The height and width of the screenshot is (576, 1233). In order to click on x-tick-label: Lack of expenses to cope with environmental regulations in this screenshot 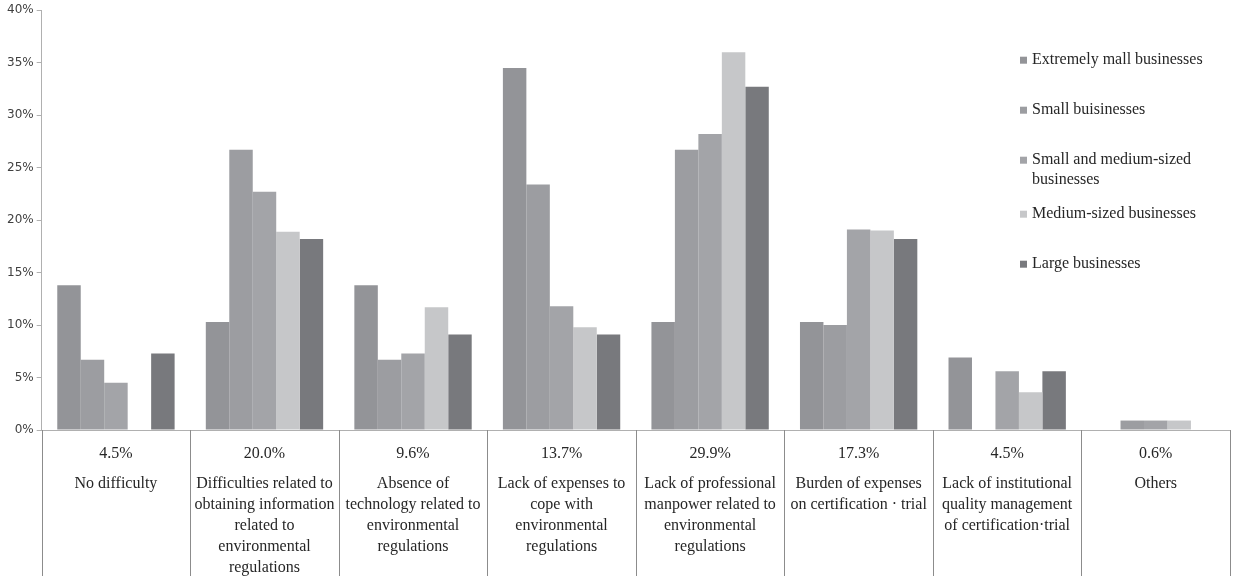, I will do `click(561, 515)`.